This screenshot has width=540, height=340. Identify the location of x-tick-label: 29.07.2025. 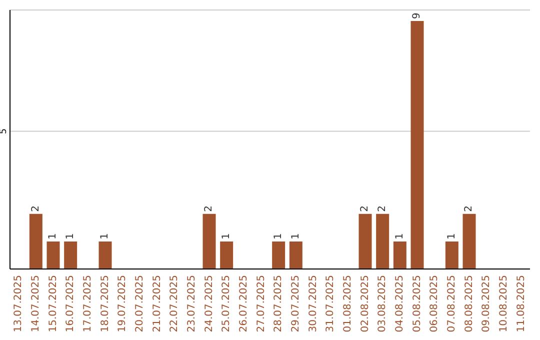
(296, 303).